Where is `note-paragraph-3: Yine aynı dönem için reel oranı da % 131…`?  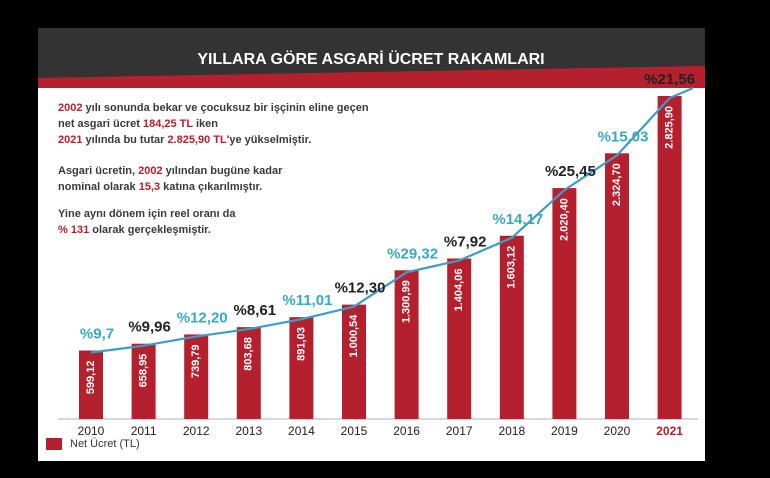 note-paragraph-3: Yine aynı dönem için reel oranı da % 131… is located at coordinates (147, 222).